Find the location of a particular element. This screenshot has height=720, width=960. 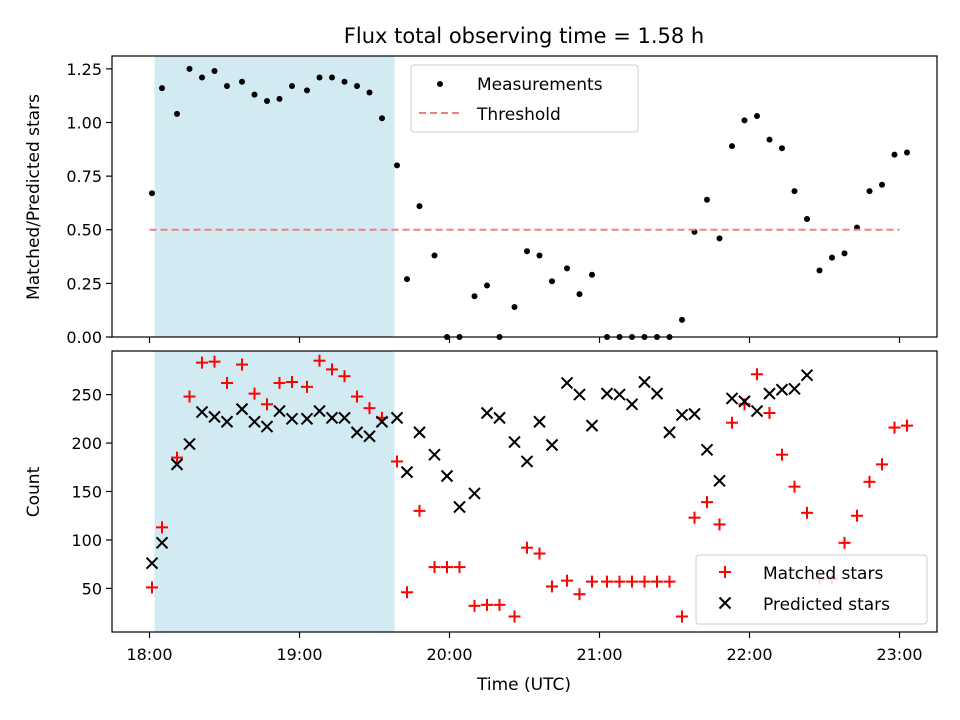

ytick-label: 0.25 is located at coordinates (84, 283).